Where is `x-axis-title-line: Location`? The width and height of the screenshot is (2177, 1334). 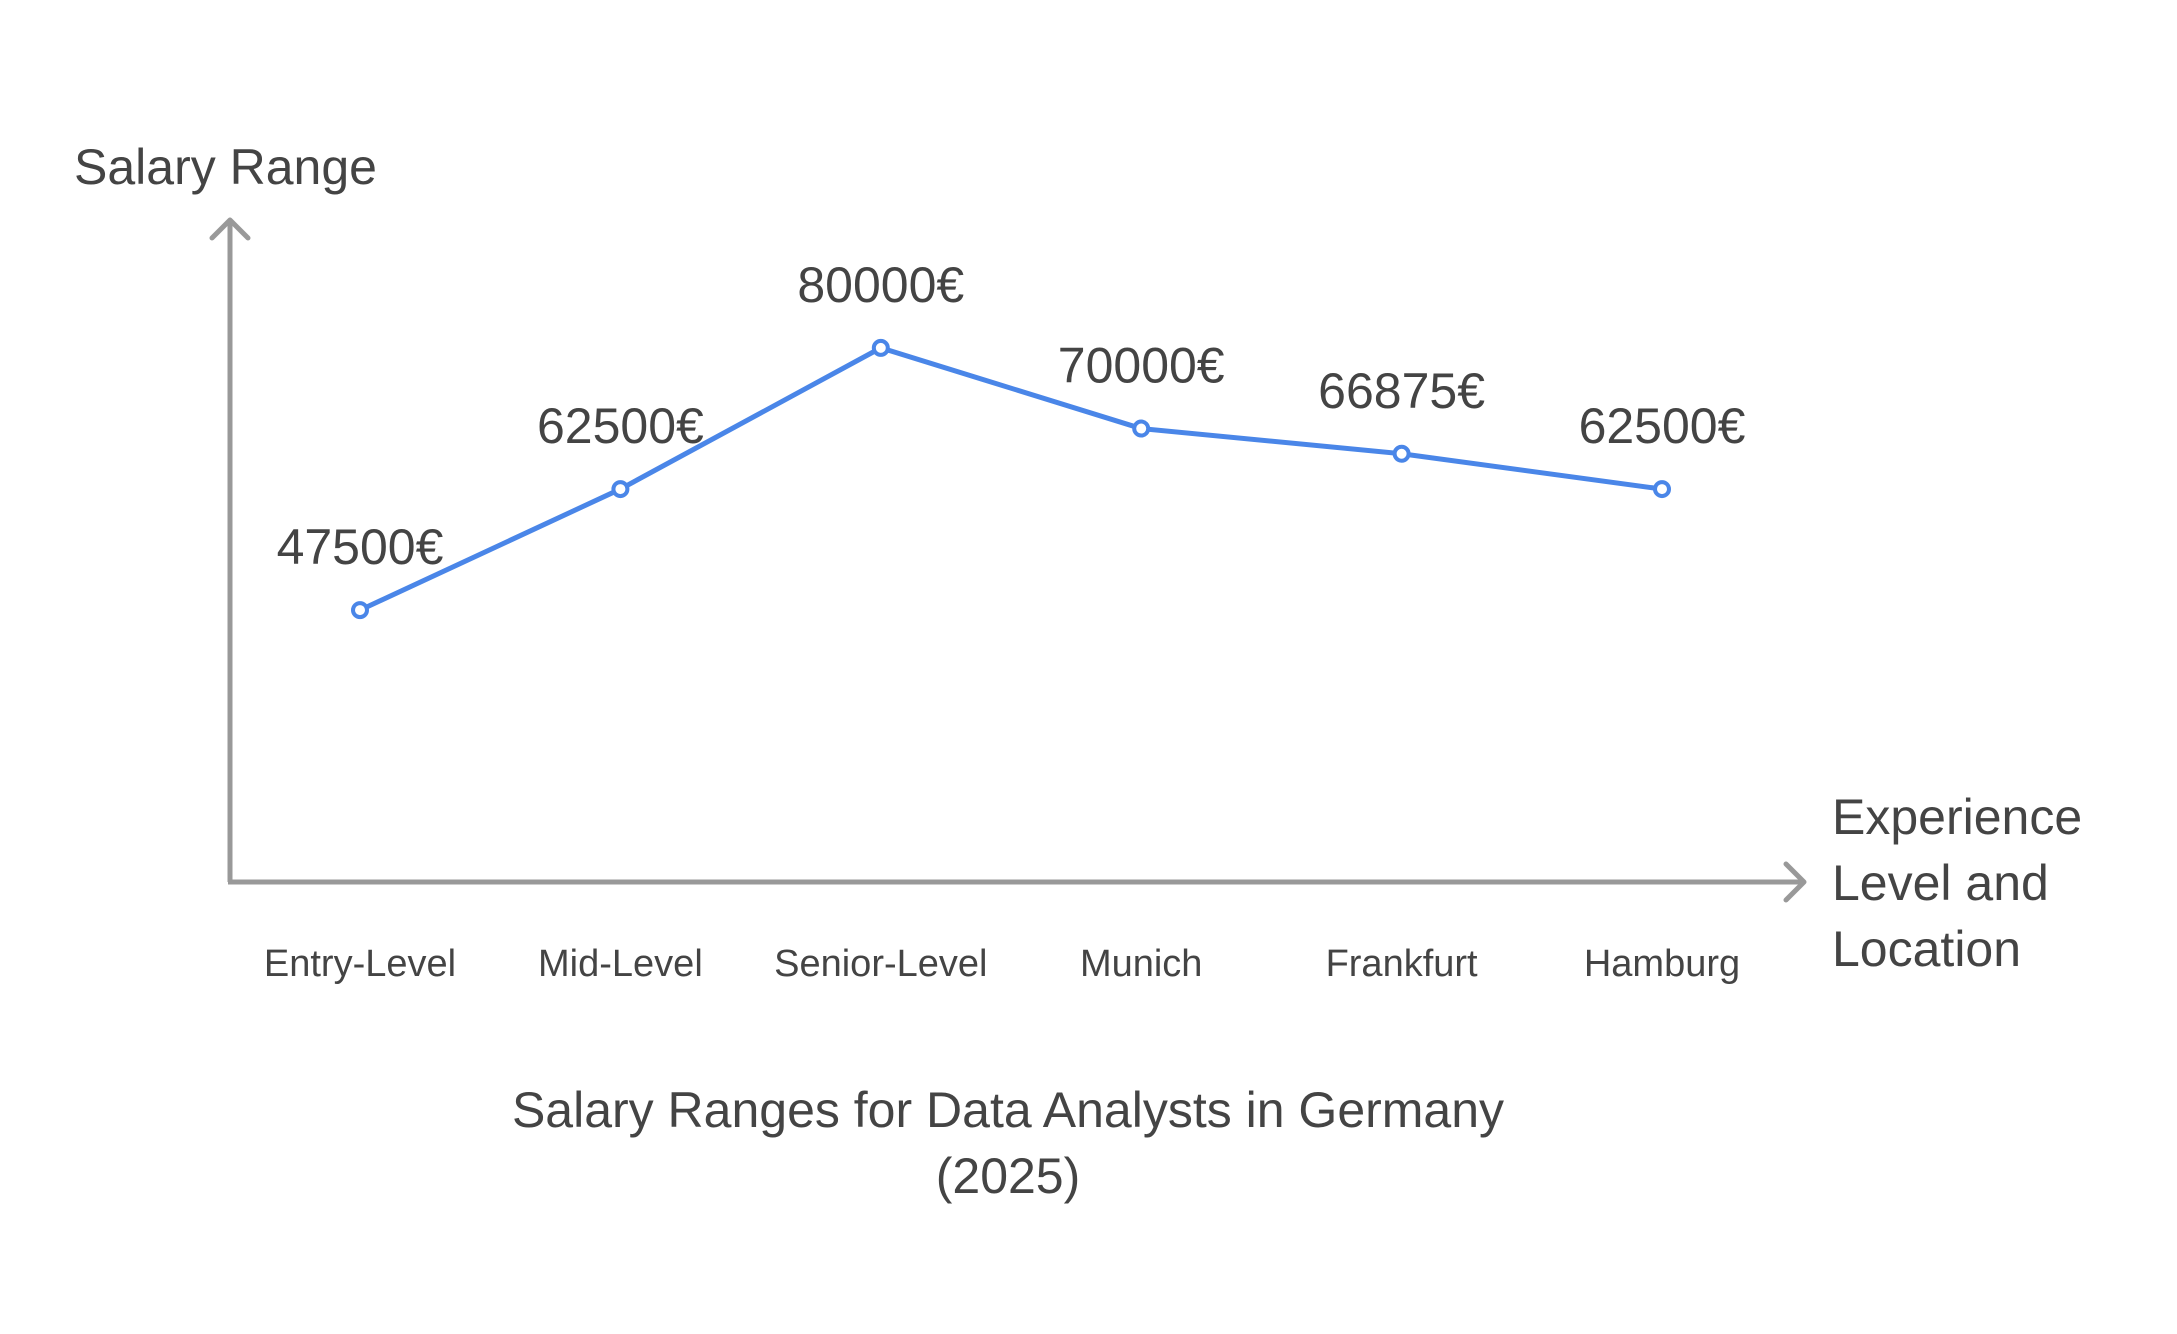
x-axis-title-line: Location is located at coordinates (1926, 949).